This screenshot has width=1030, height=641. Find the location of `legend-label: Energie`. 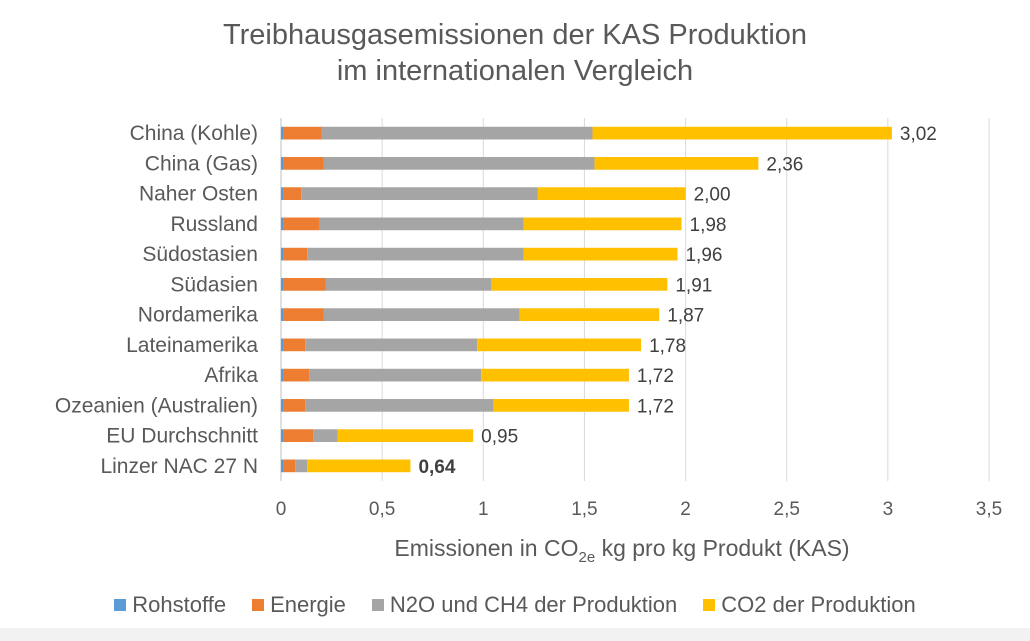

legend-label: Energie is located at coordinates (308, 604).